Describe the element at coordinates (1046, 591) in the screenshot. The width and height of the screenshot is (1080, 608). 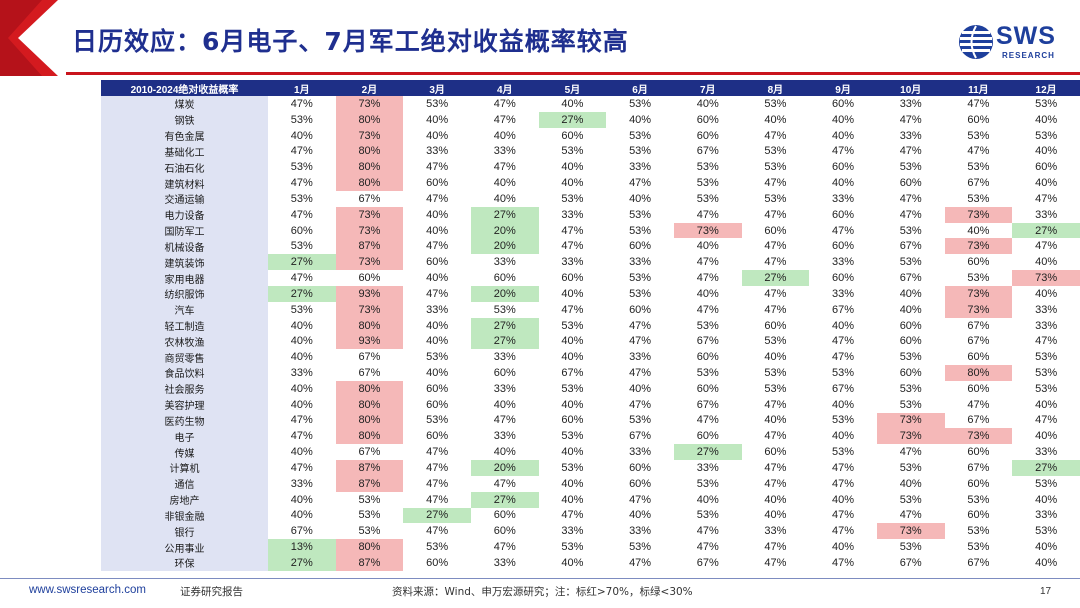
I see `page-number: 17` at that location.